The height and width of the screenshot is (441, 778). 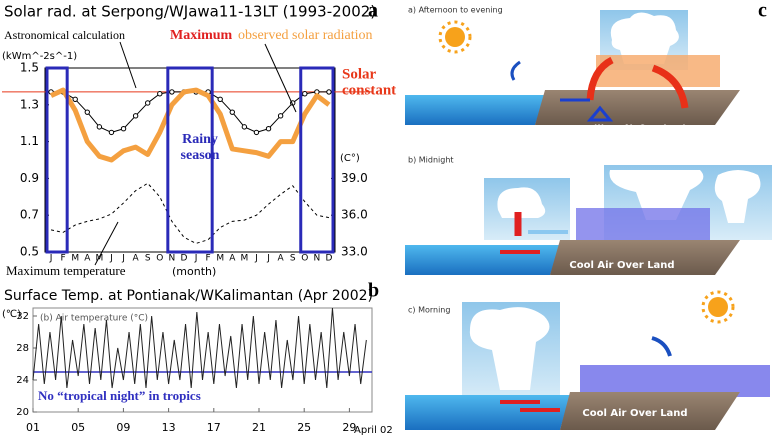 I want to click on y2-tick-label: 33.0, so click(x=354, y=252).